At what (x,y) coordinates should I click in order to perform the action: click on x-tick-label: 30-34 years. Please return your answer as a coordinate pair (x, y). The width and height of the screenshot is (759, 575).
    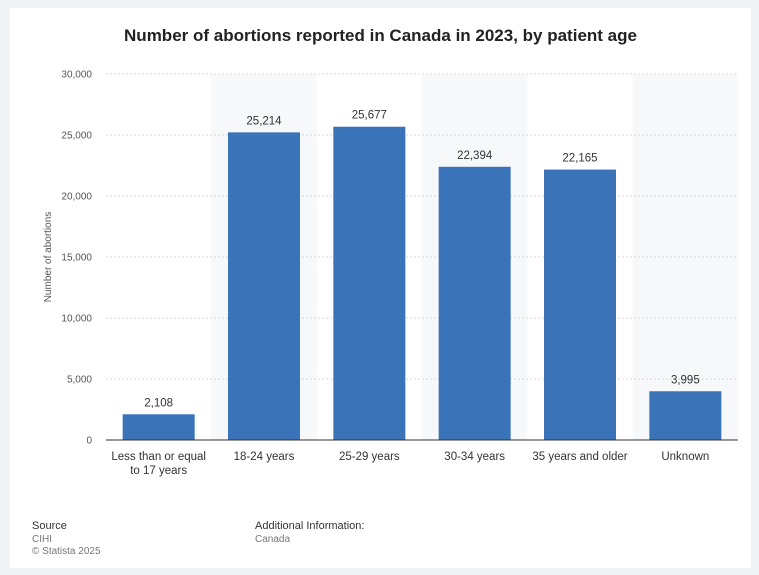
    Looking at the image, I should click on (474, 457).